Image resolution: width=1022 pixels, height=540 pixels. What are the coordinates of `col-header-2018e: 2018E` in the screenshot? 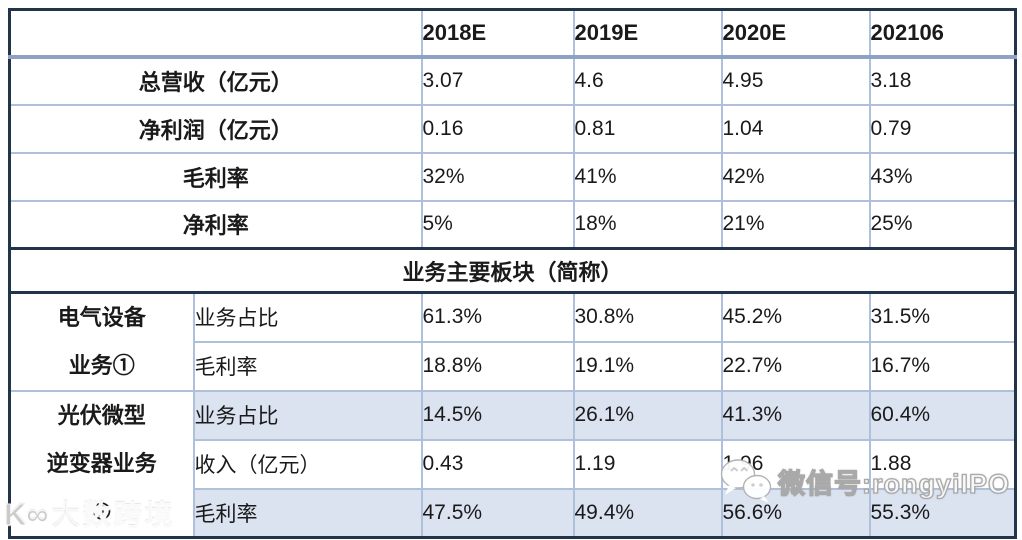 It's located at (497, 33).